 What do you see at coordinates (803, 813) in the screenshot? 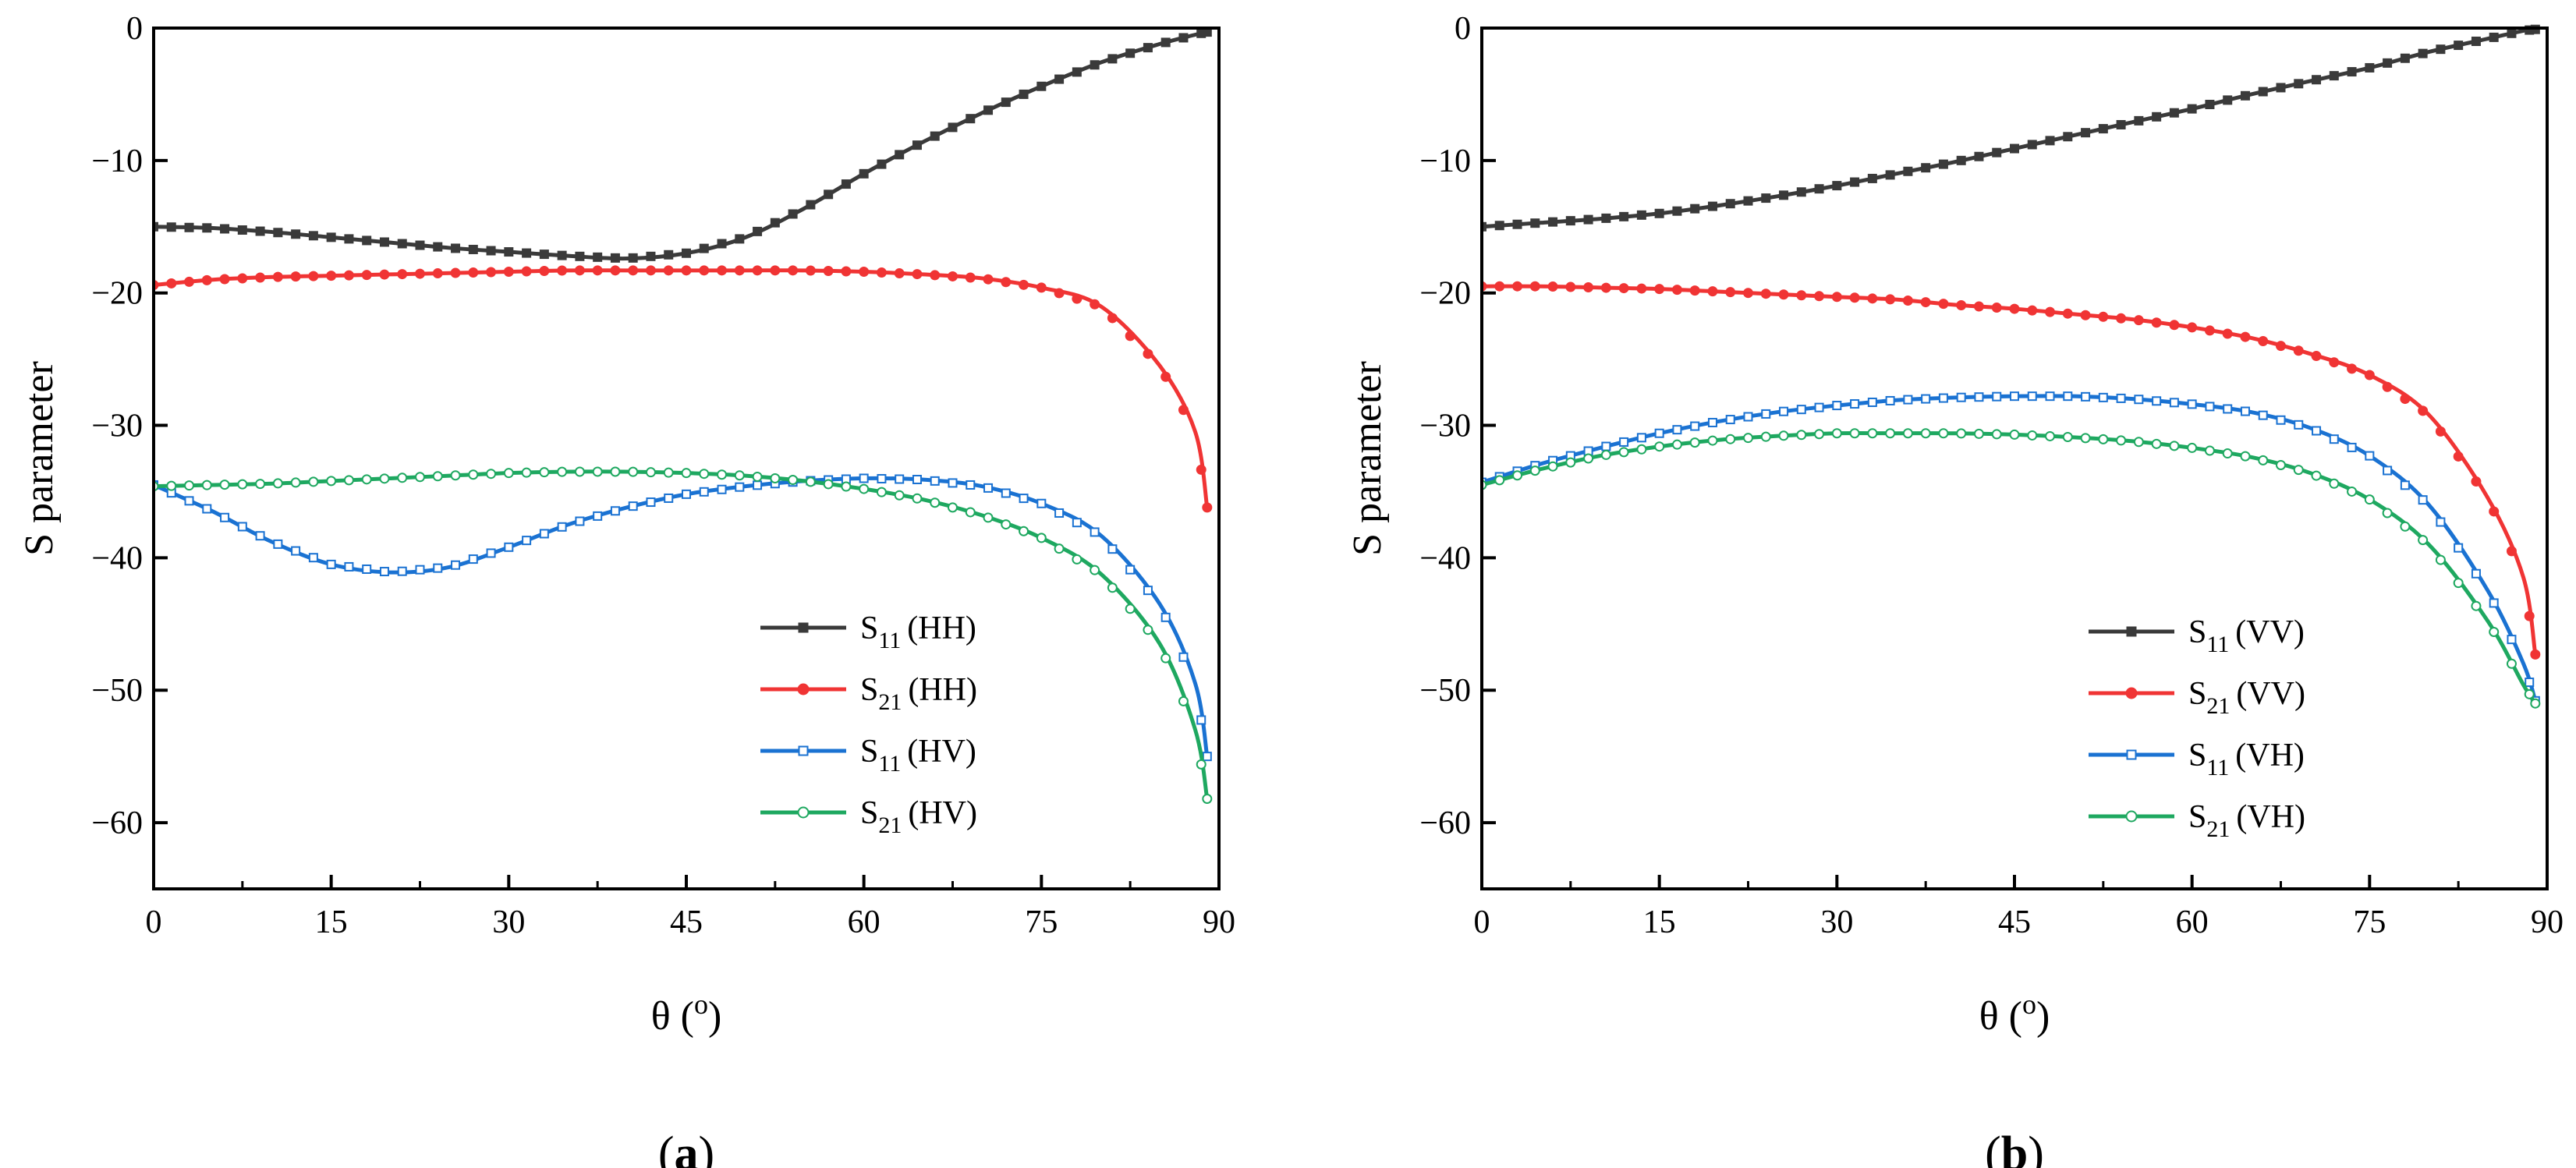
I see `legend-marker` at bounding box center [803, 813].